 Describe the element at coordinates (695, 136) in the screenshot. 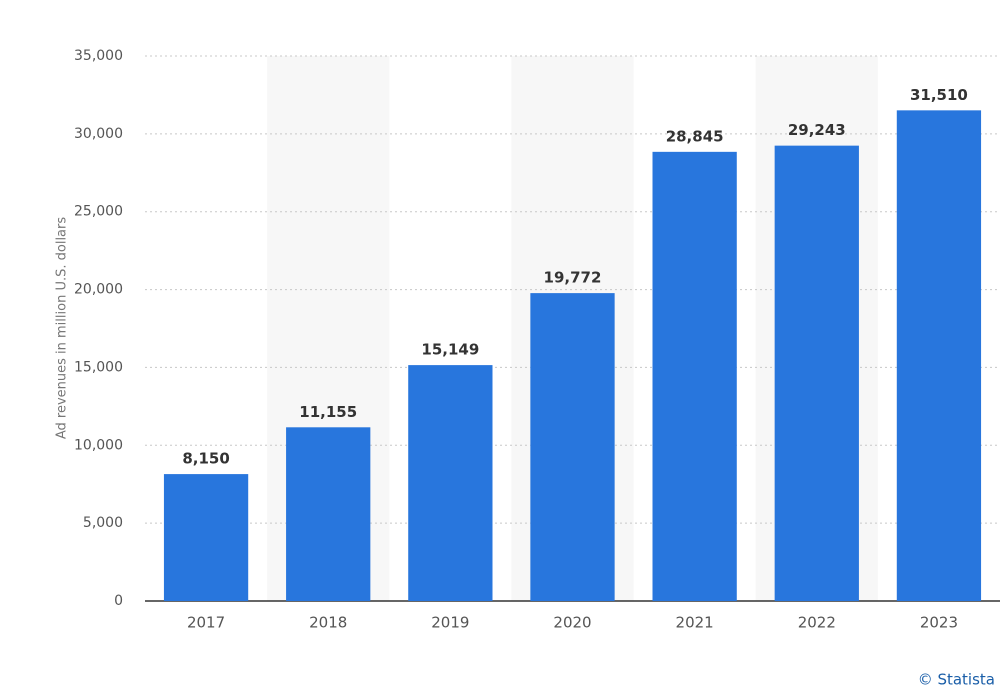

I see `value-label: 28,845` at that location.